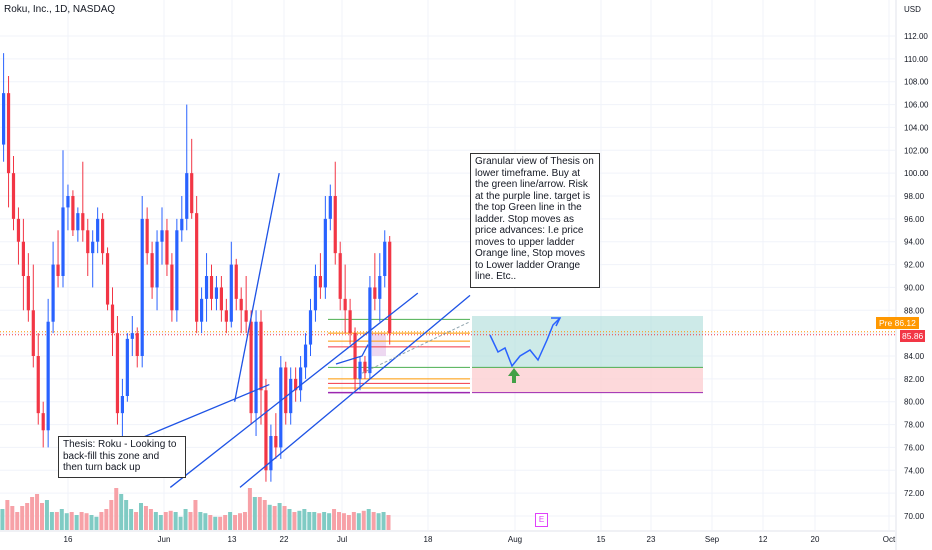 The height and width of the screenshot is (550, 932). I want to click on price-tick-label: 80.00, so click(914, 402).